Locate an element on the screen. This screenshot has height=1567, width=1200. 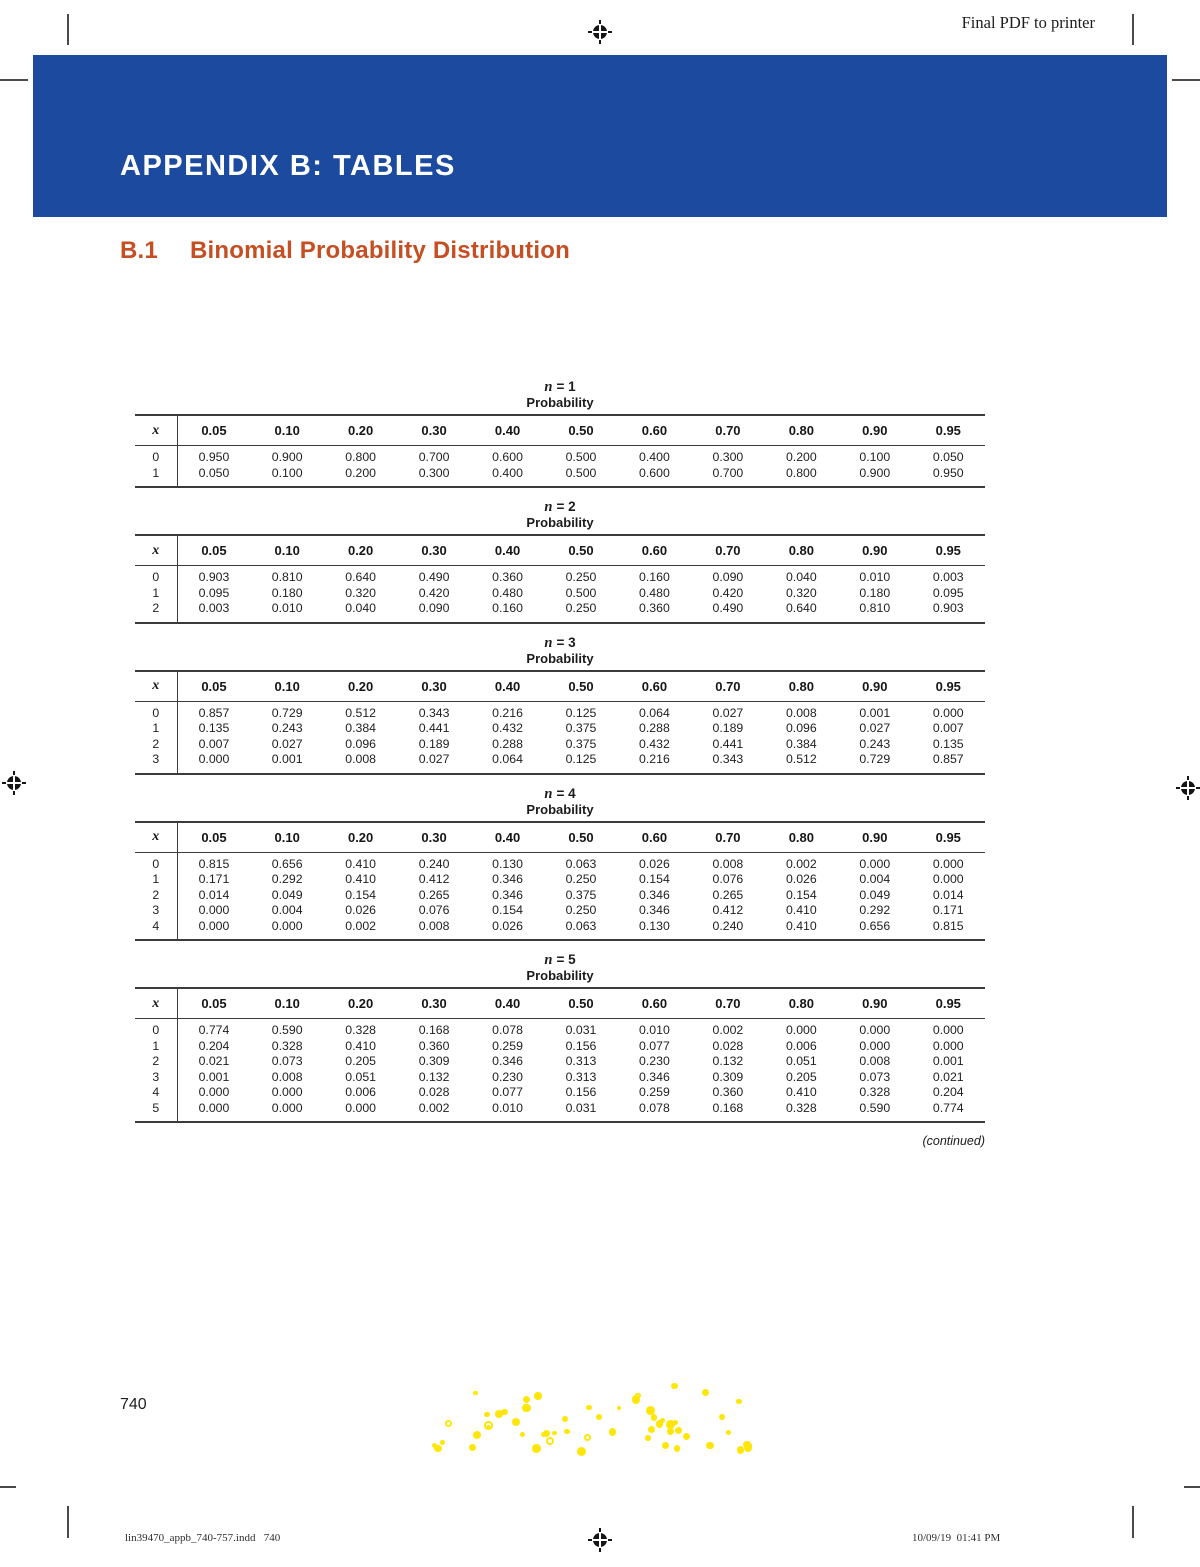
probability-cell: 0.800 is located at coordinates (361, 457).